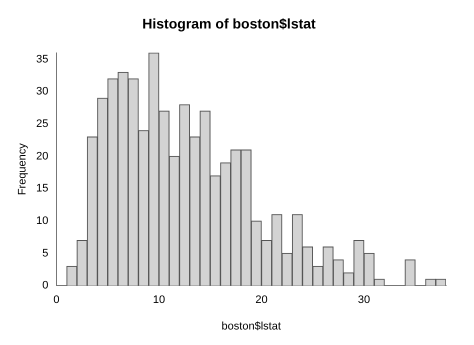 The image size is (474, 345). What do you see at coordinates (42, 92) in the screenshot?
I see `y-tick-label: 30` at bounding box center [42, 92].